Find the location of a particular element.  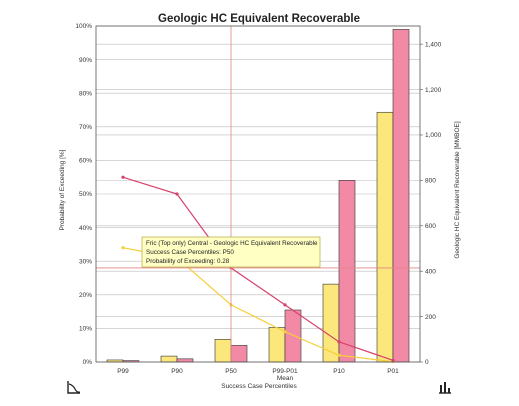

tooltip-line-3: Probability of Exceeding: 0.28 is located at coordinates (188, 261).